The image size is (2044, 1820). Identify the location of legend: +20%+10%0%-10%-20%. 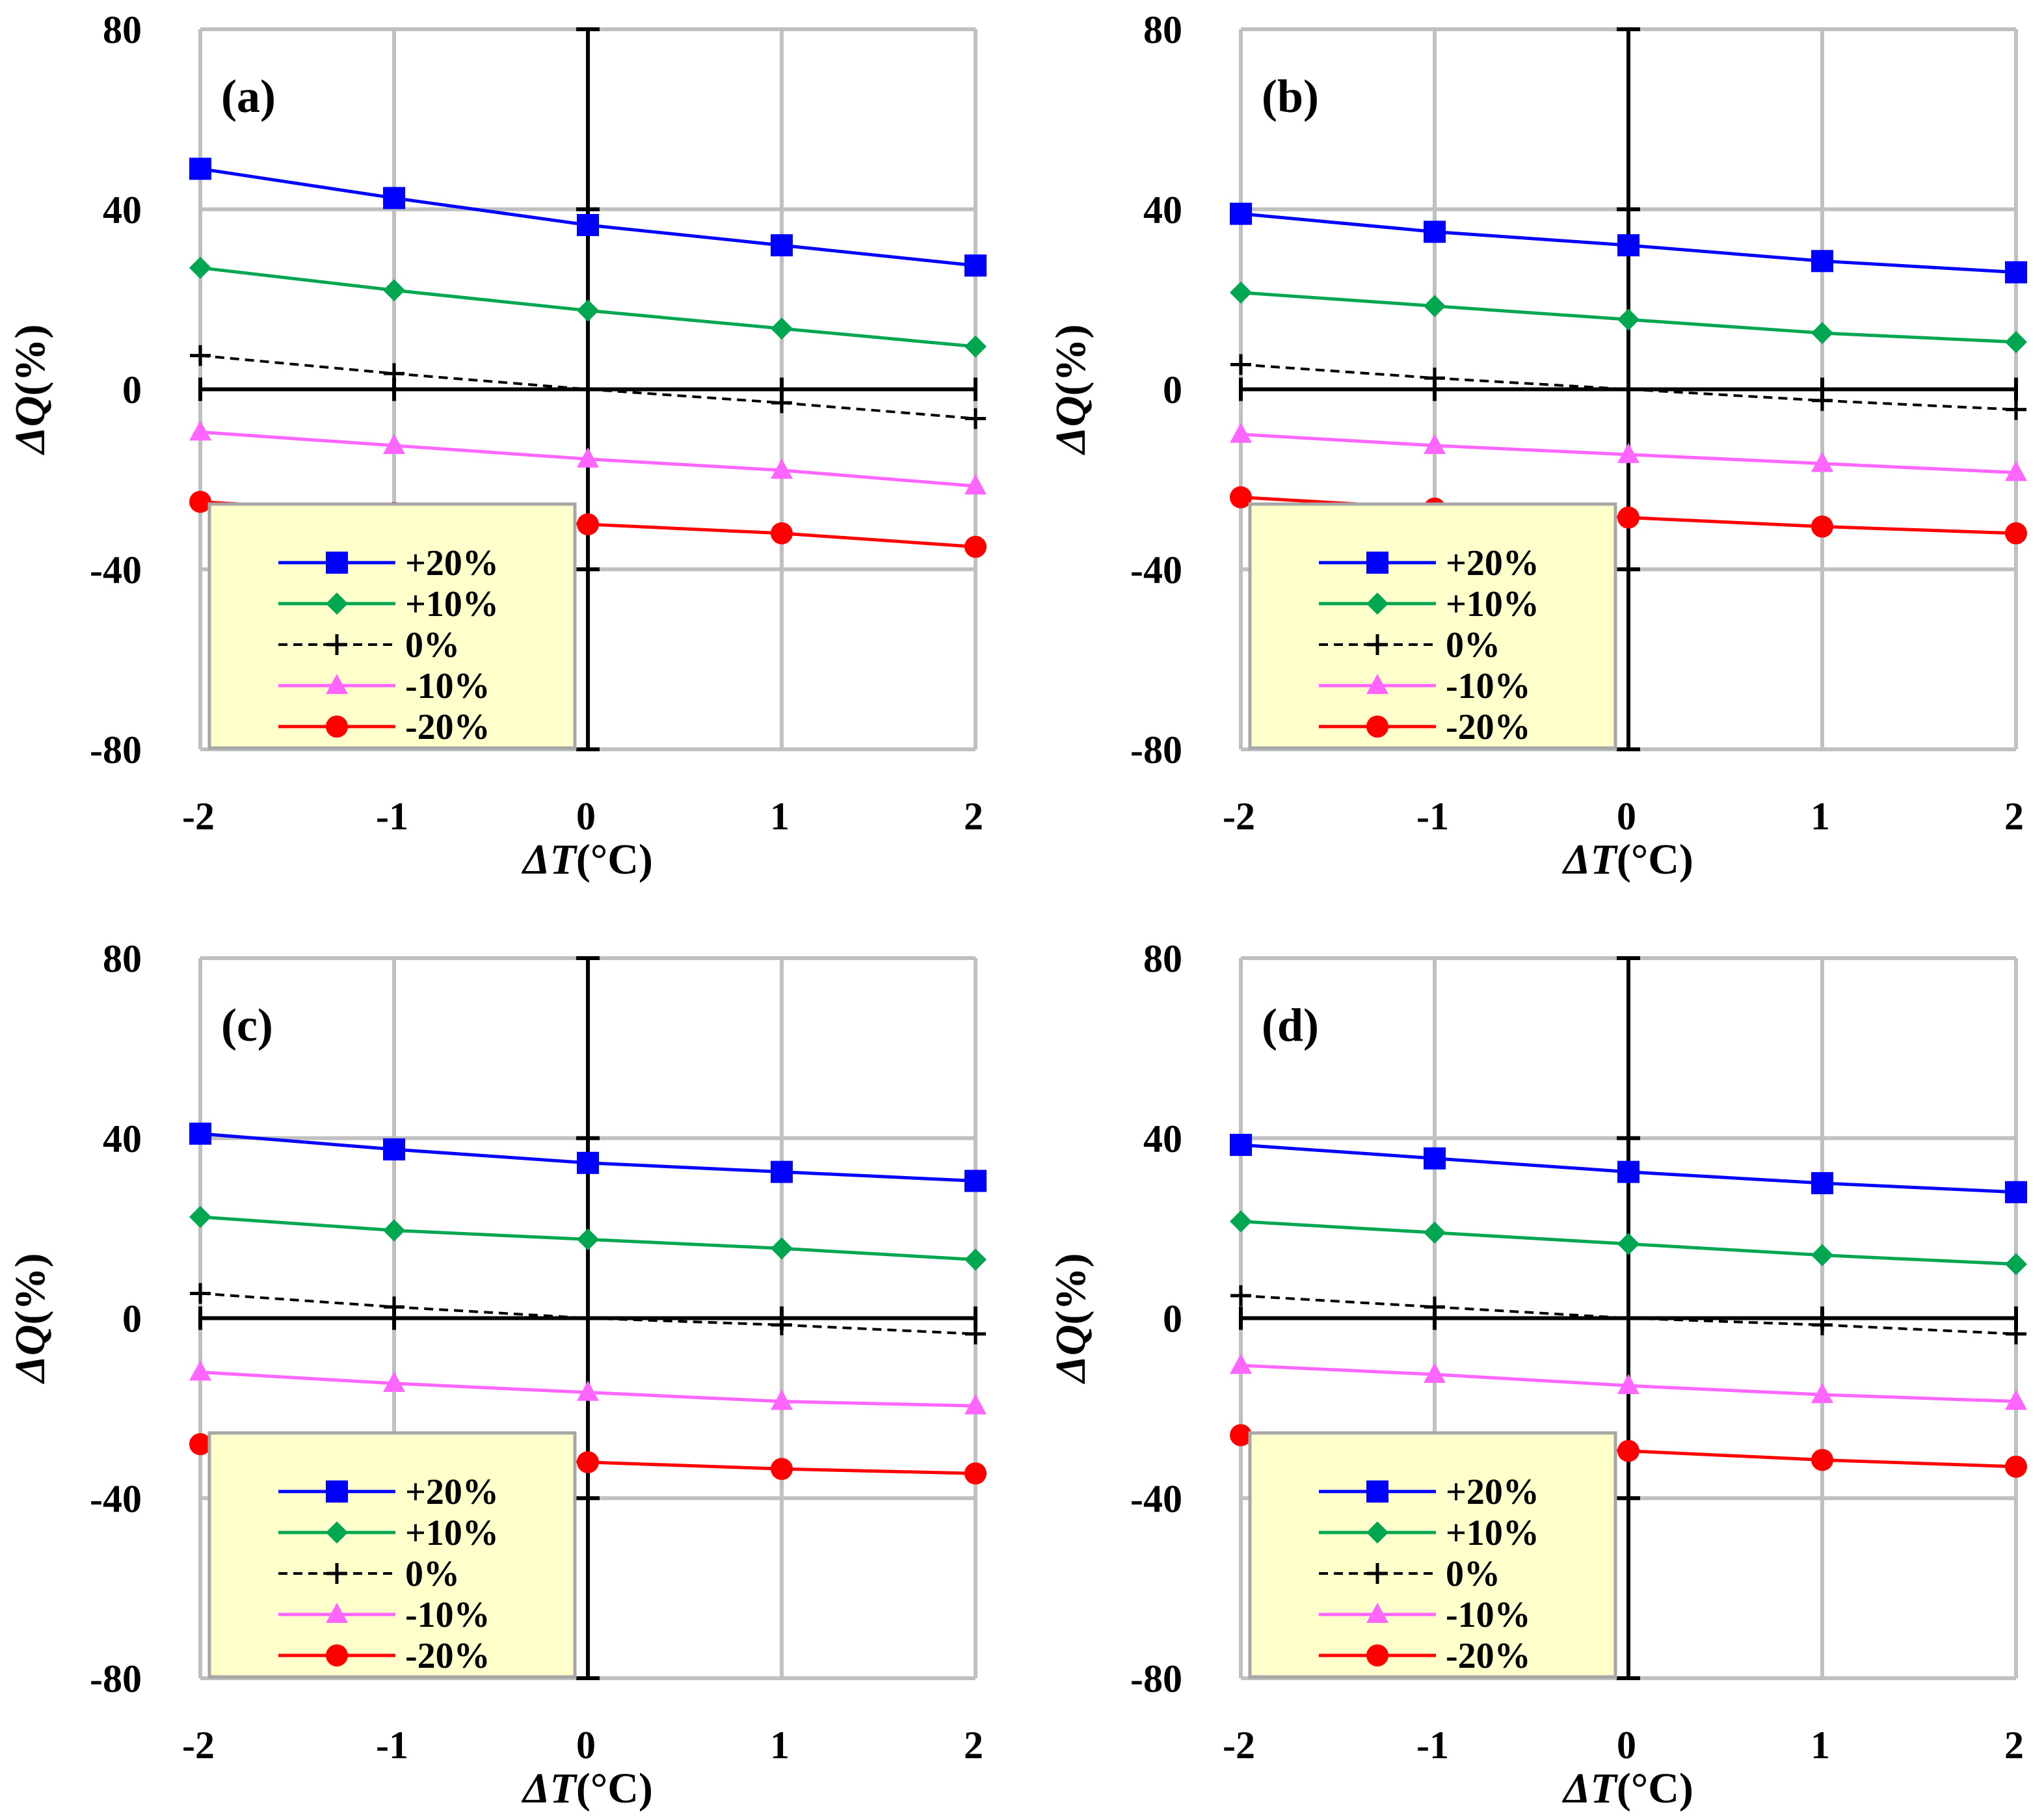
(392, 1555).